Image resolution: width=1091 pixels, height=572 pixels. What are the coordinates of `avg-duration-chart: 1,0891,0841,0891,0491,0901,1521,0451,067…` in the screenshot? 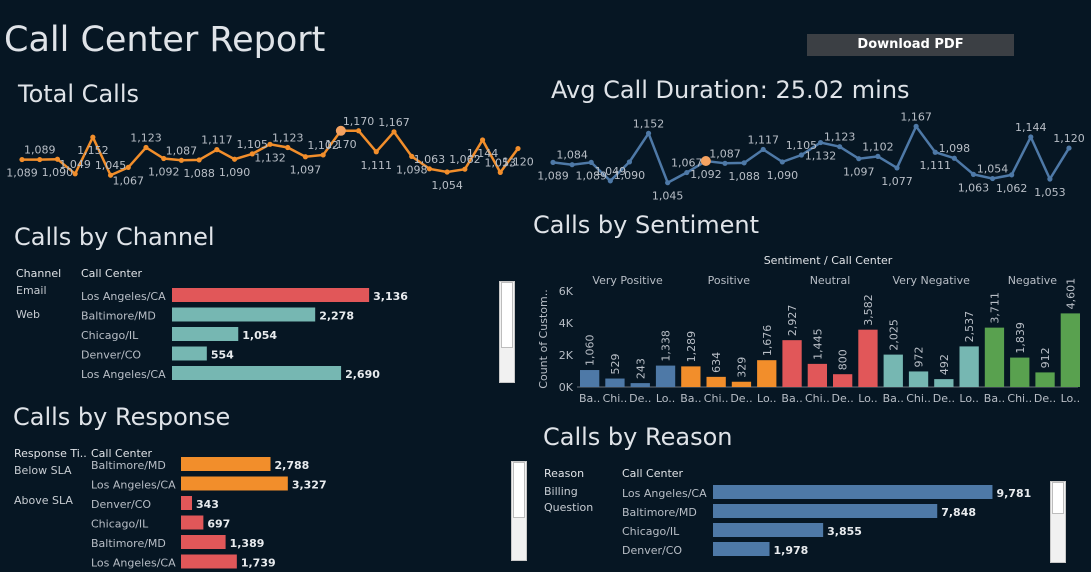 It's located at (811, 156).